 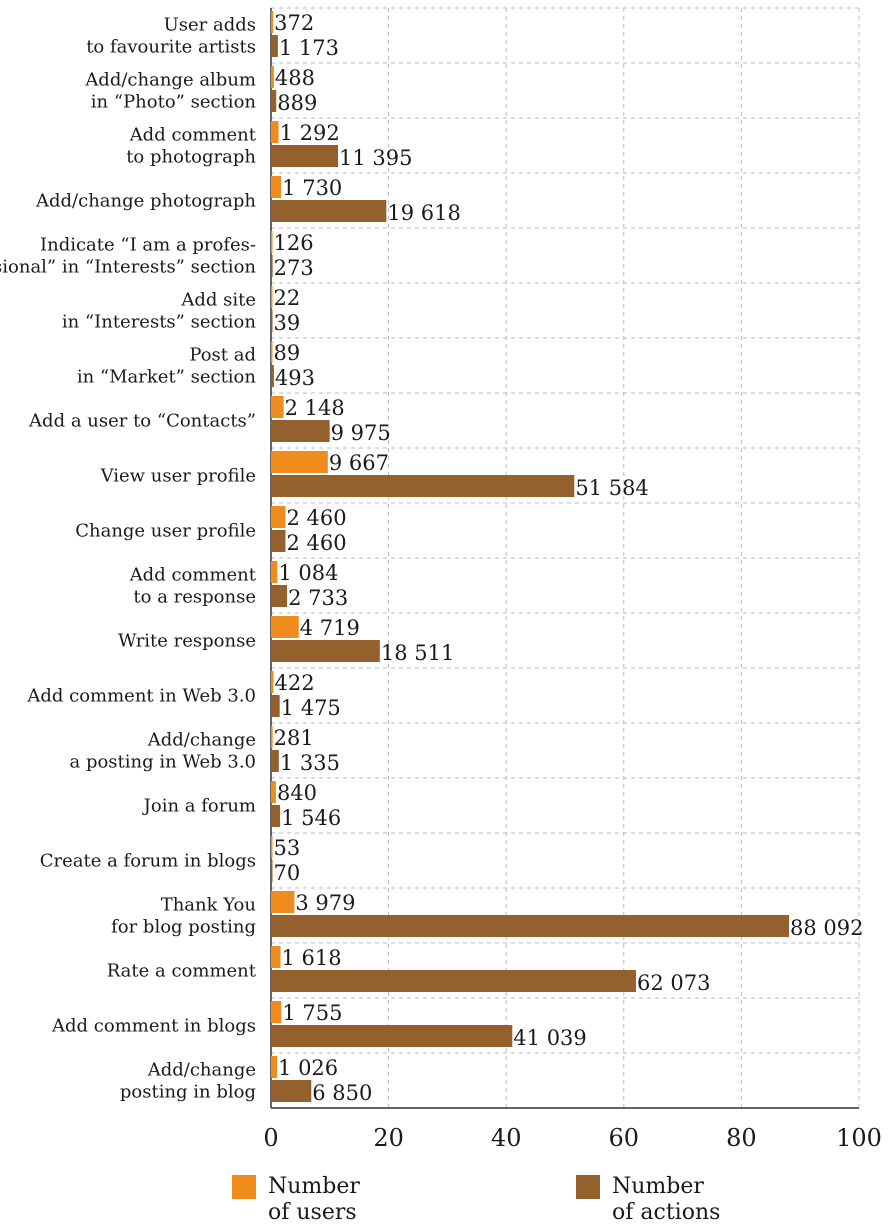 What do you see at coordinates (361, 433) in the screenshot?
I see `data-label-actions: 9 975` at bounding box center [361, 433].